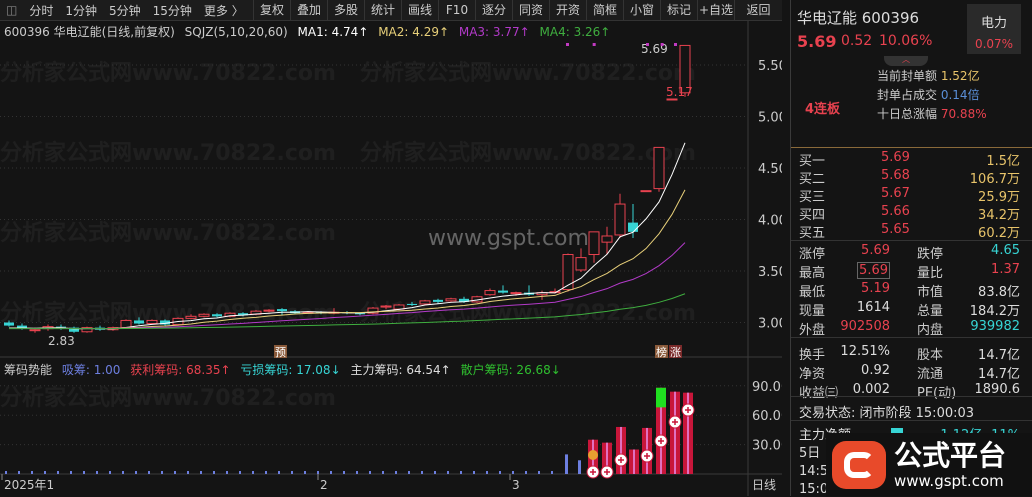  I want to click on toolbar-button: 标记, so click(678, 10).